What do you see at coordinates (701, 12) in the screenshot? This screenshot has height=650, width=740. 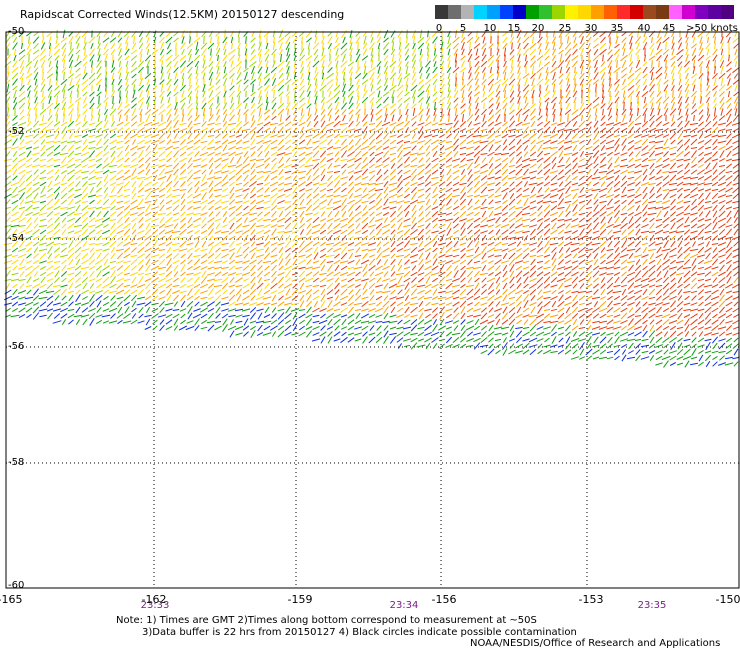 I see `legend-swatch` at bounding box center [701, 12].